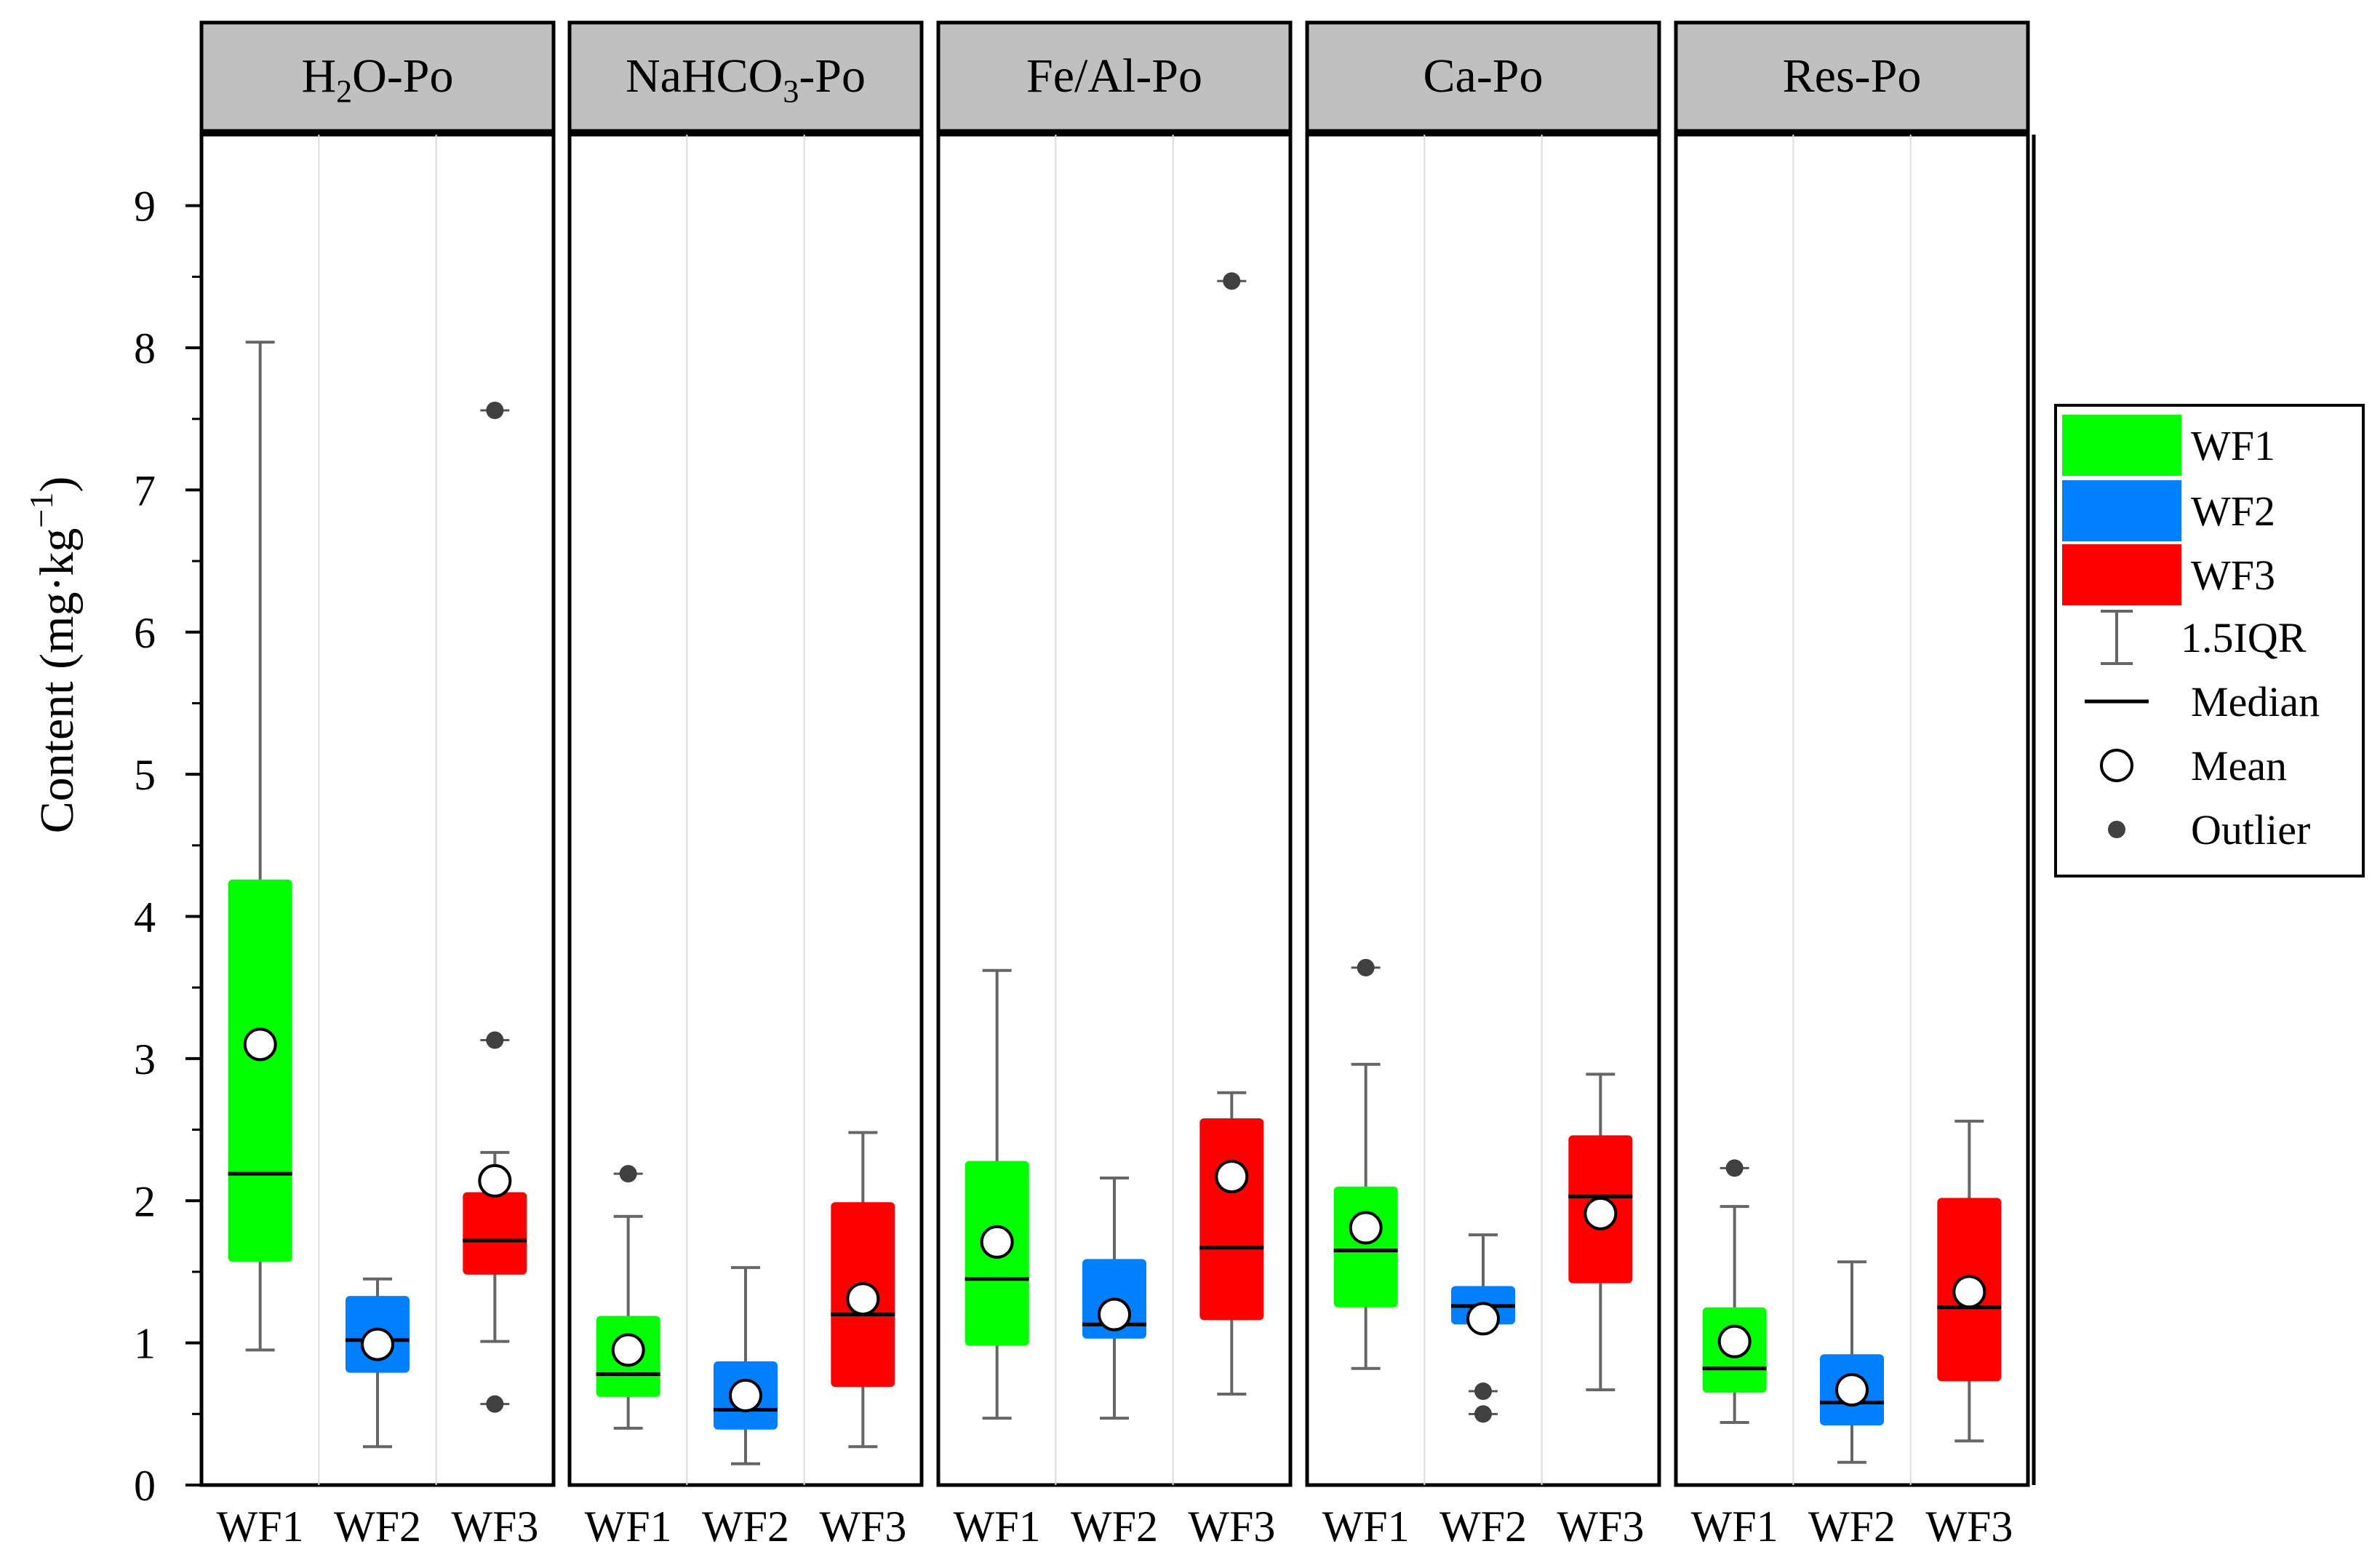 Image resolution: width=2380 pixels, height=1568 pixels. I want to click on y-tick-label: 0, so click(145, 1486).